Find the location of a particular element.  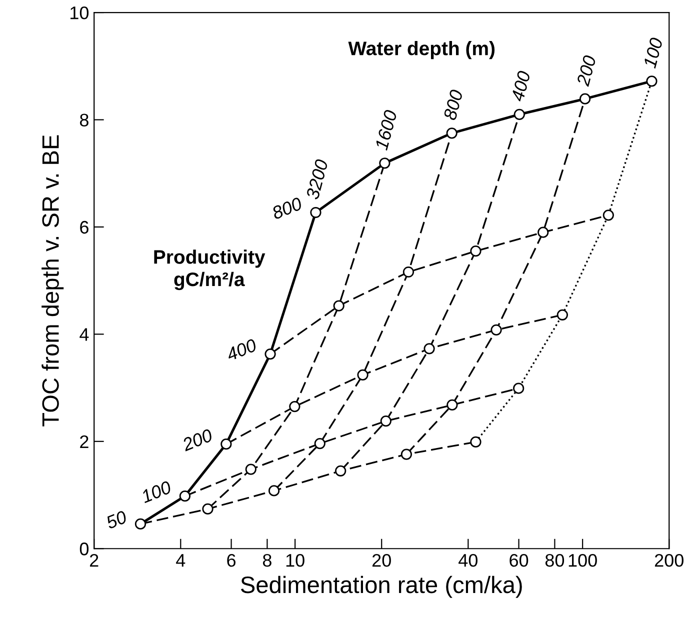

text: 1600 is located at coordinates (386, 130).